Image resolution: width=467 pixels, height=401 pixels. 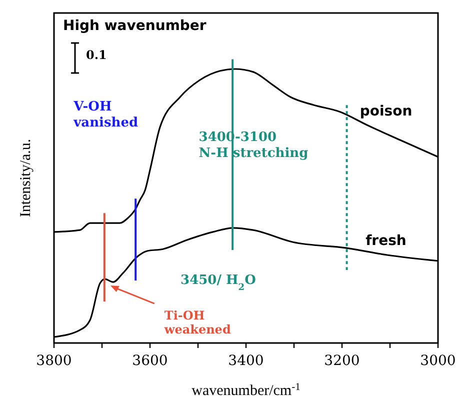 I want to click on x-tick-label: 3600, so click(x=150, y=361).